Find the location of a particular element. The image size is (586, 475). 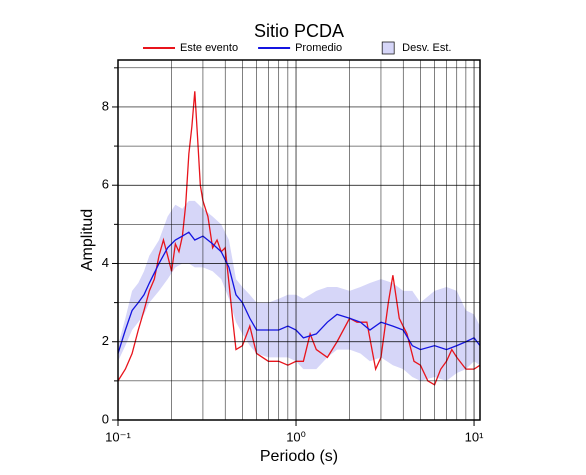

y-tick-label: 6 is located at coordinates (105, 184).